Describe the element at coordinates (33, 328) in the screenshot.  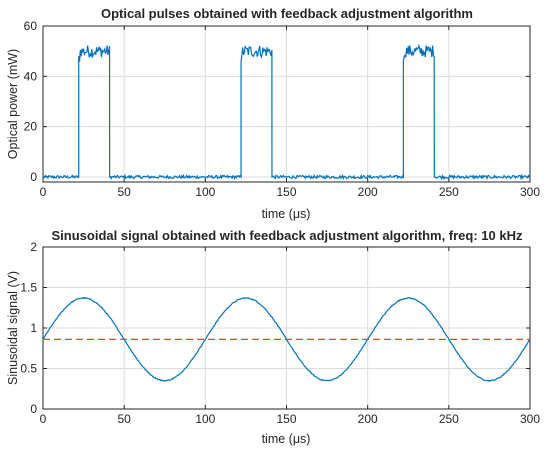
I see `y-tick-label: 1` at that location.